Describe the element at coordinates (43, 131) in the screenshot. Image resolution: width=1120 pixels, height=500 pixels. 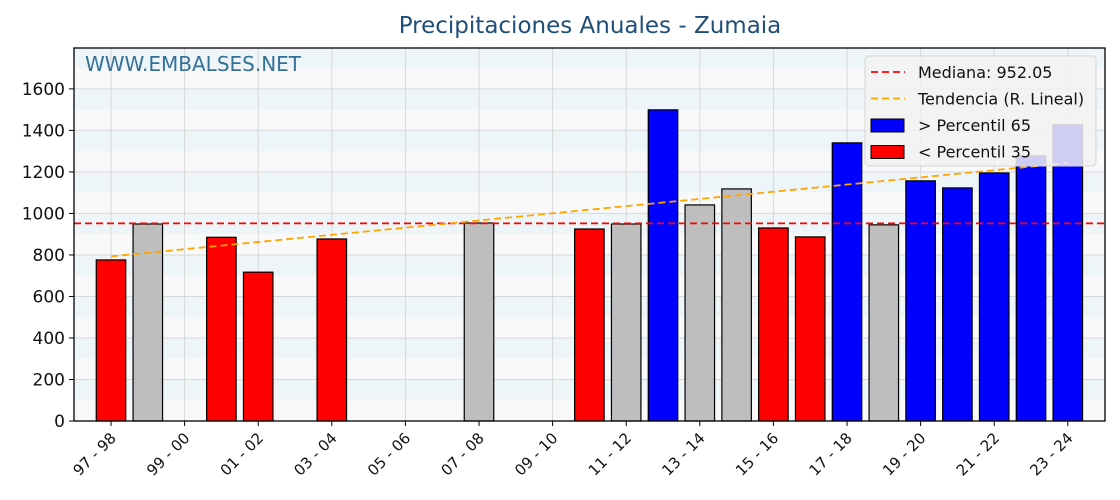
I see `y-tick-label: 1400` at that location.